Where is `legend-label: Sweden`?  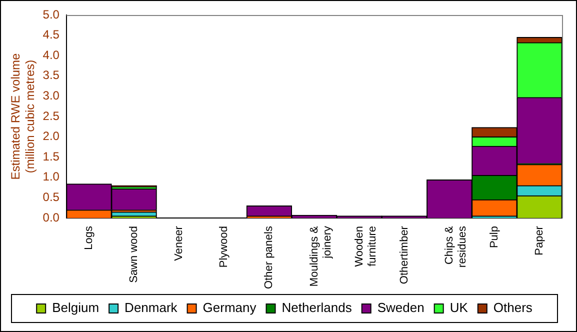 legend-label: Sweden is located at coordinates (400, 308).